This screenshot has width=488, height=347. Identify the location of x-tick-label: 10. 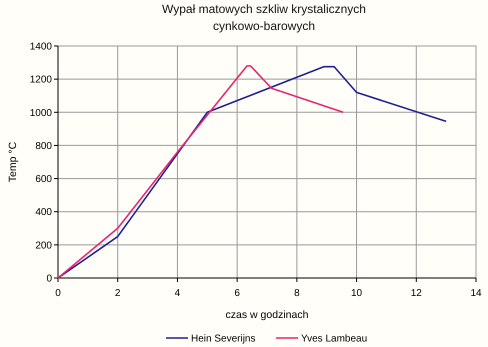
(357, 293).